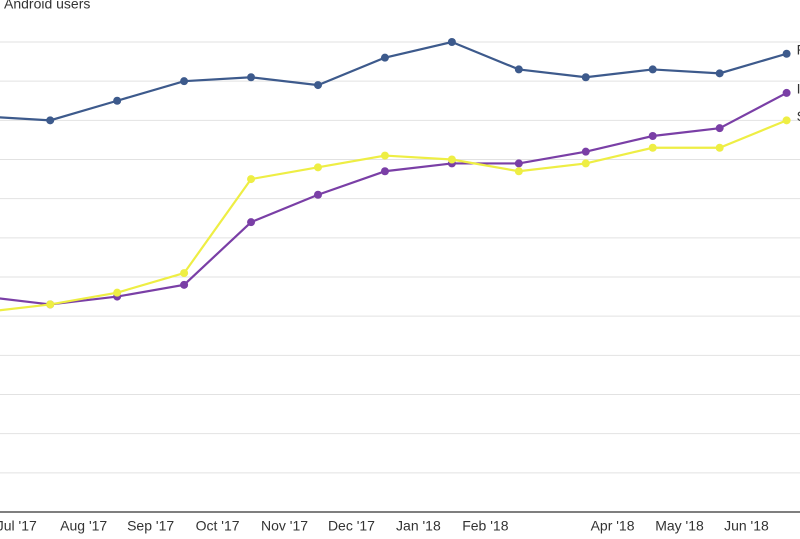 The image size is (800, 539). What do you see at coordinates (83, 526) in the screenshot?
I see `x-tick-label: Aug '17` at bounding box center [83, 526].